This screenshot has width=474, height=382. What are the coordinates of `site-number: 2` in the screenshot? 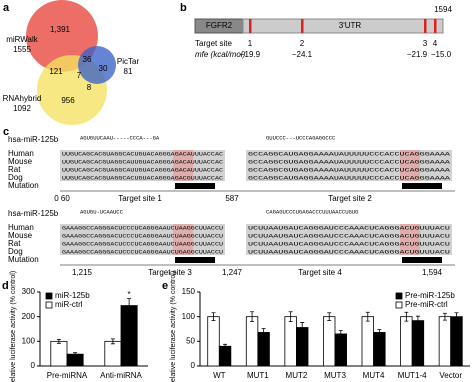 It's located at (302, 43).